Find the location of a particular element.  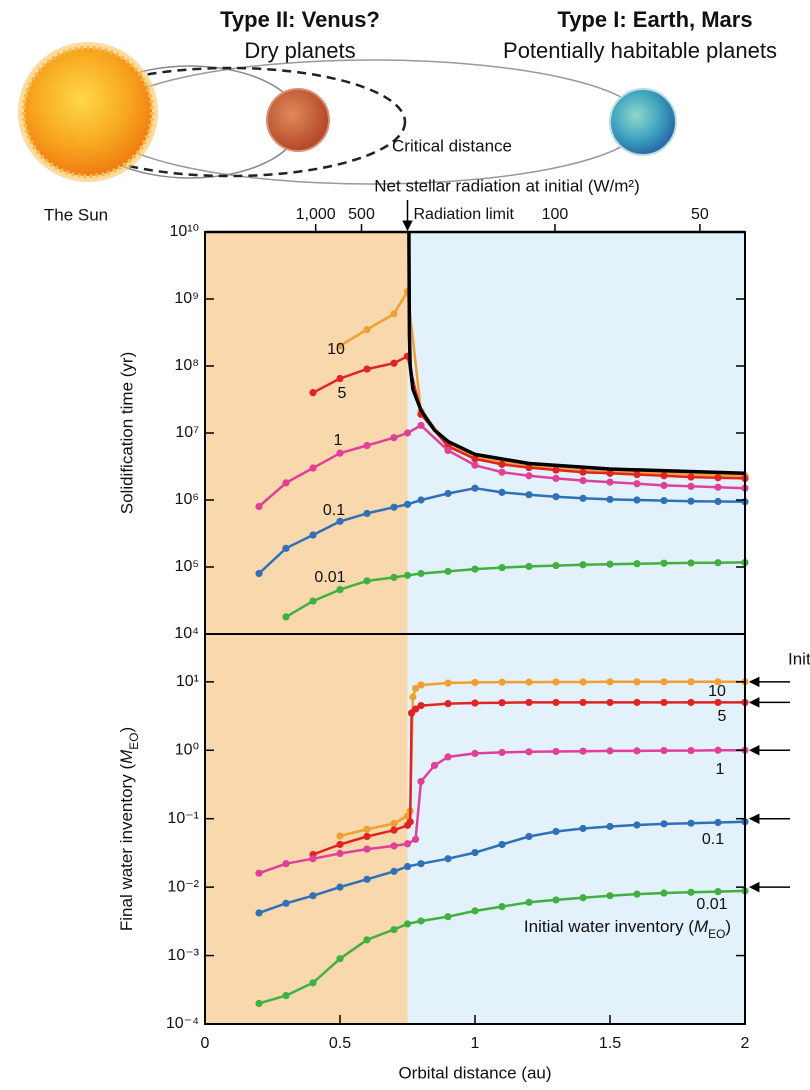

y-tick-label: 10⁰ is located at coordinates (187, 749).